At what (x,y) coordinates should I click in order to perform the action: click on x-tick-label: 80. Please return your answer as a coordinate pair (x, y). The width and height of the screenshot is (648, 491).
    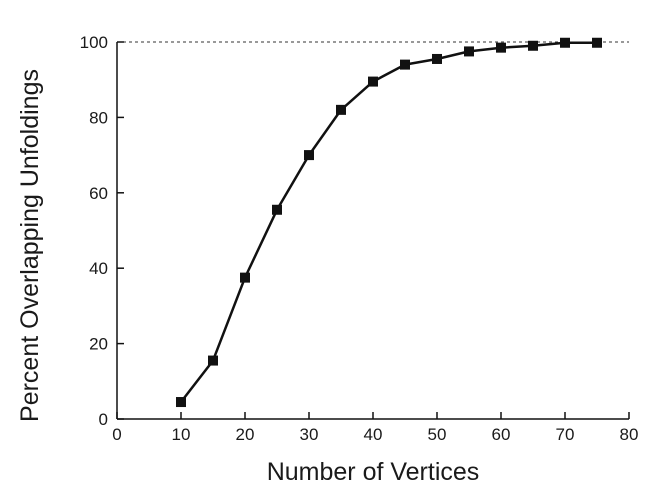
    Looking at the image, I should click on (629, 434).